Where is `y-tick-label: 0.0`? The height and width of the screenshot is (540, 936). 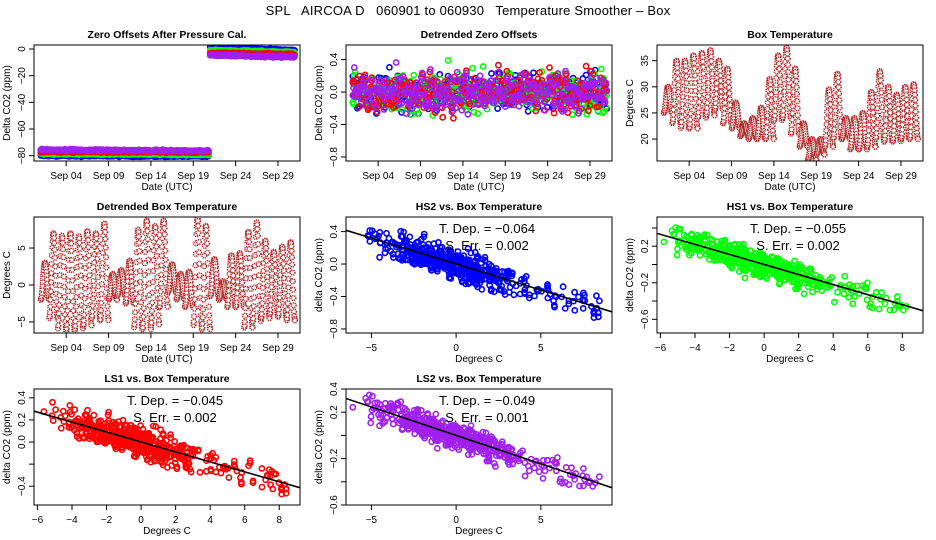 y-tick-label: 0.0 is located at coordinates (334, 264).